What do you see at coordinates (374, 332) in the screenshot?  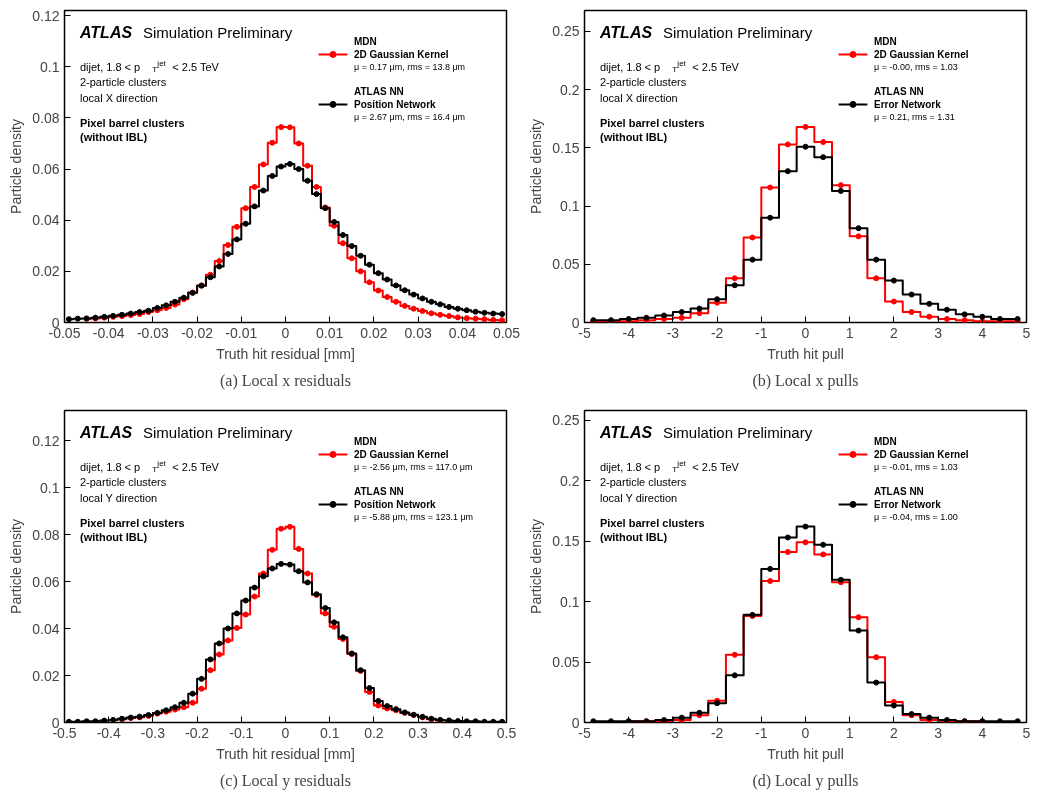 I see `x-tick-label: 0.02` at bounding box center [374, 332].